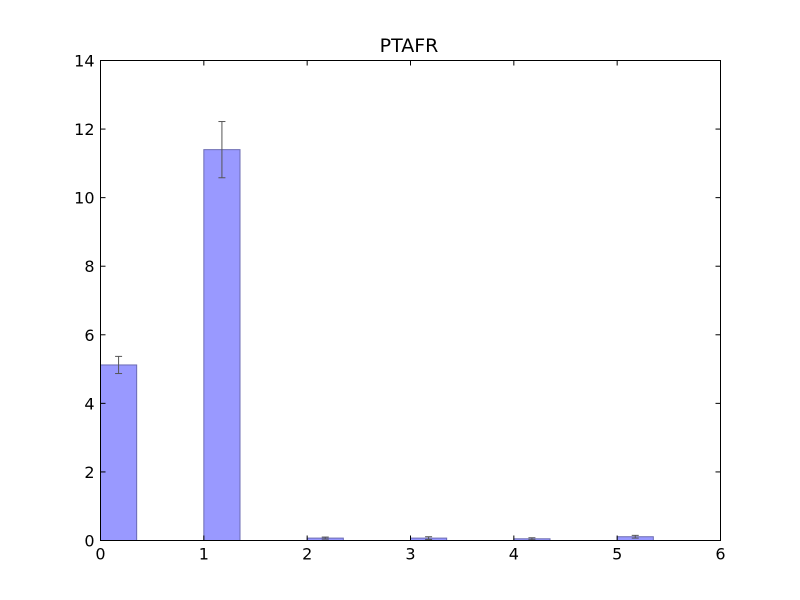  What do you see at coordinates (204, 554) in the screenshot?
I see `x-tick-label-1: 1` at bounding box center [204, 554].